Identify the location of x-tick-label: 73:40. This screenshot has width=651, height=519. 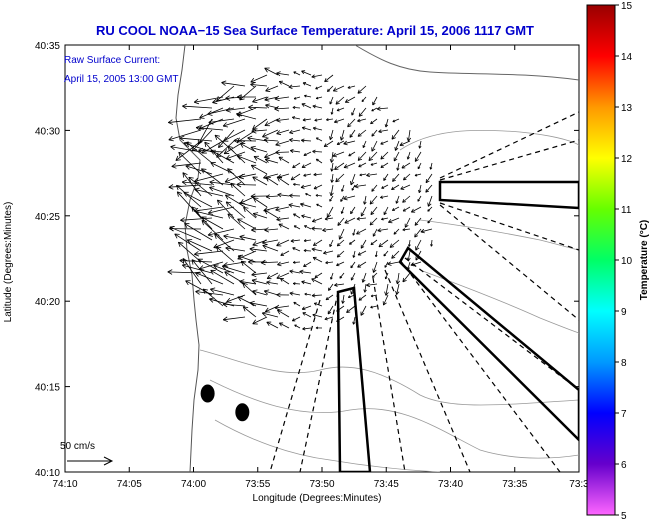
(450, 484).